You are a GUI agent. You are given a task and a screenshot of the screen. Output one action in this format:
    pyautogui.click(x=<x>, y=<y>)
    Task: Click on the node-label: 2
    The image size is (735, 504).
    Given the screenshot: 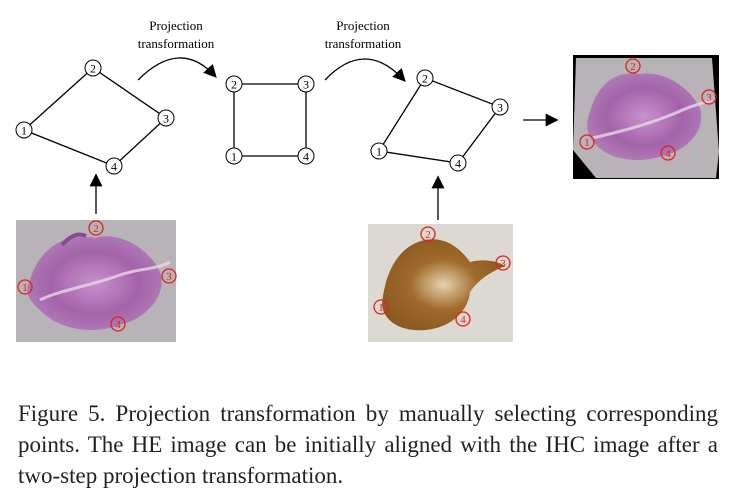 What is the action you would take?
    pyautogui.click(x=93, y=69)
    